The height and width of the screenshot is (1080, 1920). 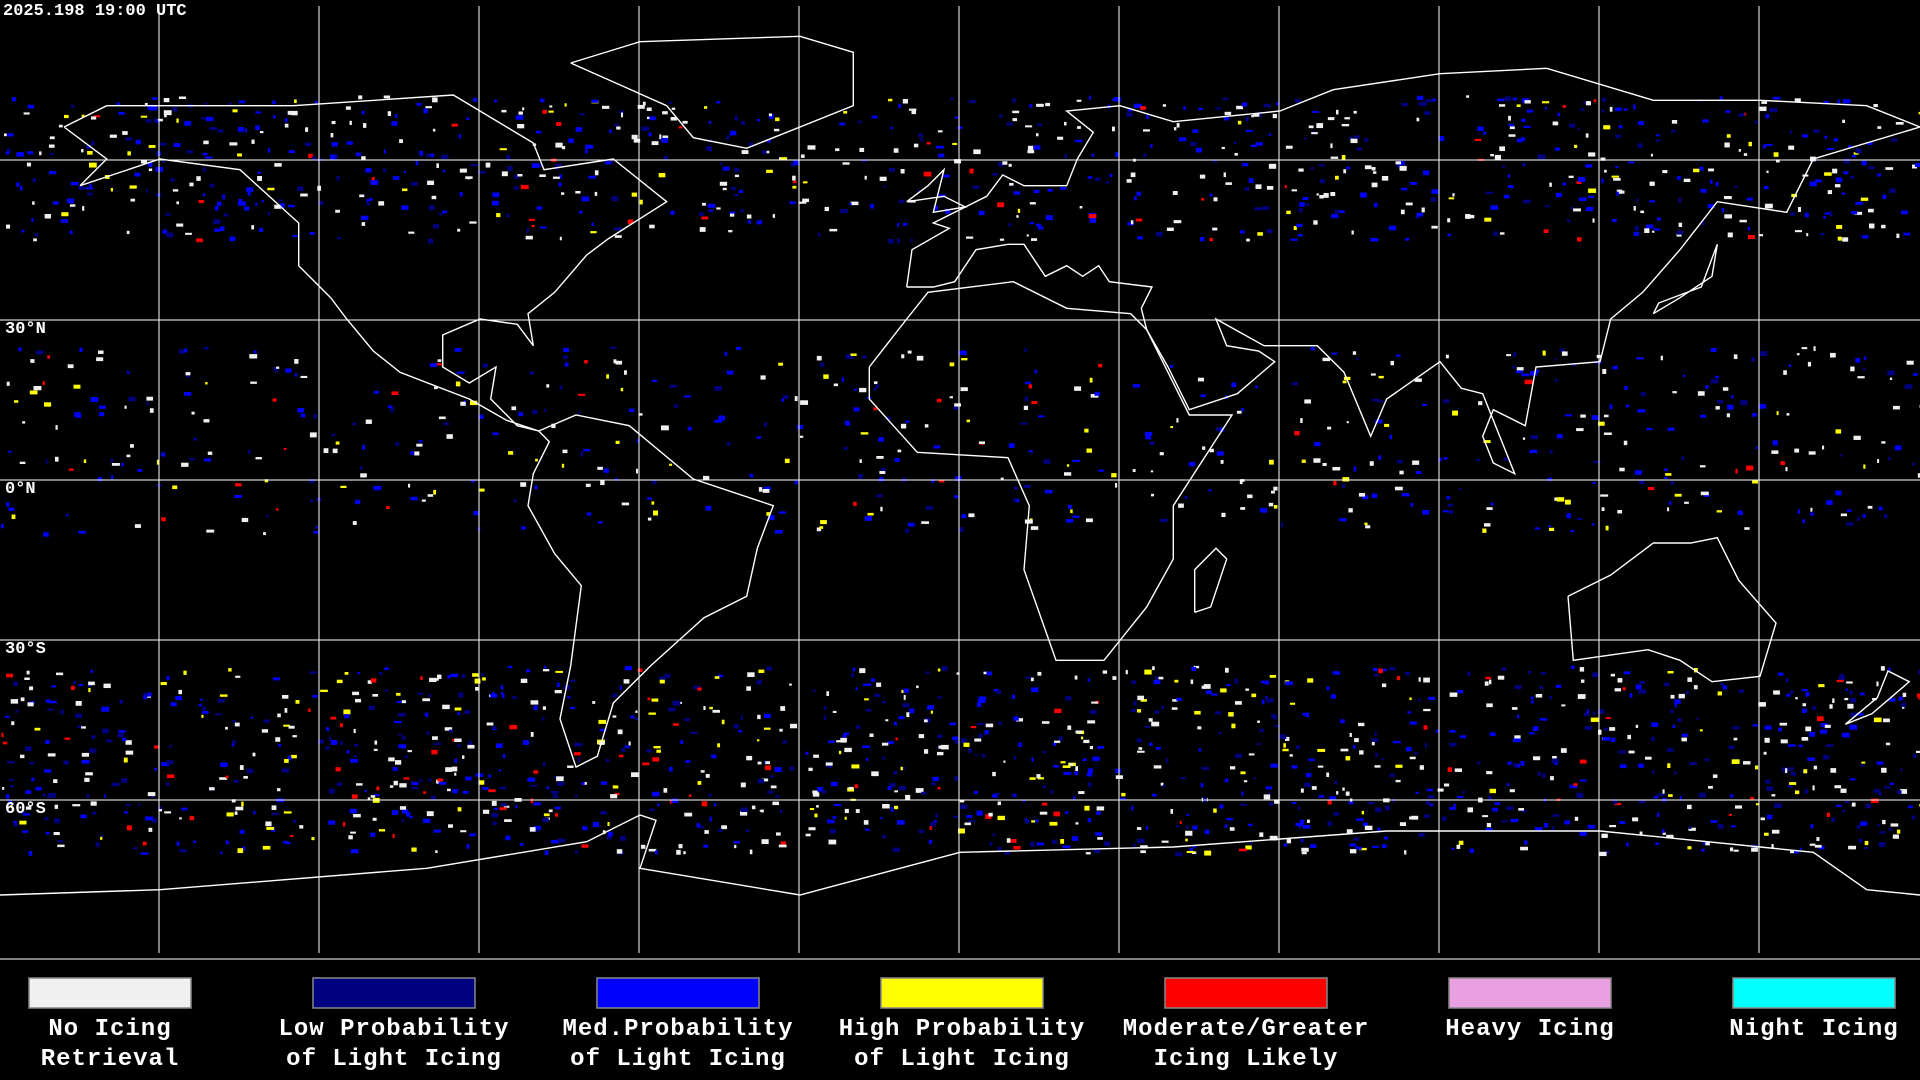 I want to click on coastline, so click(x=712, y=92).